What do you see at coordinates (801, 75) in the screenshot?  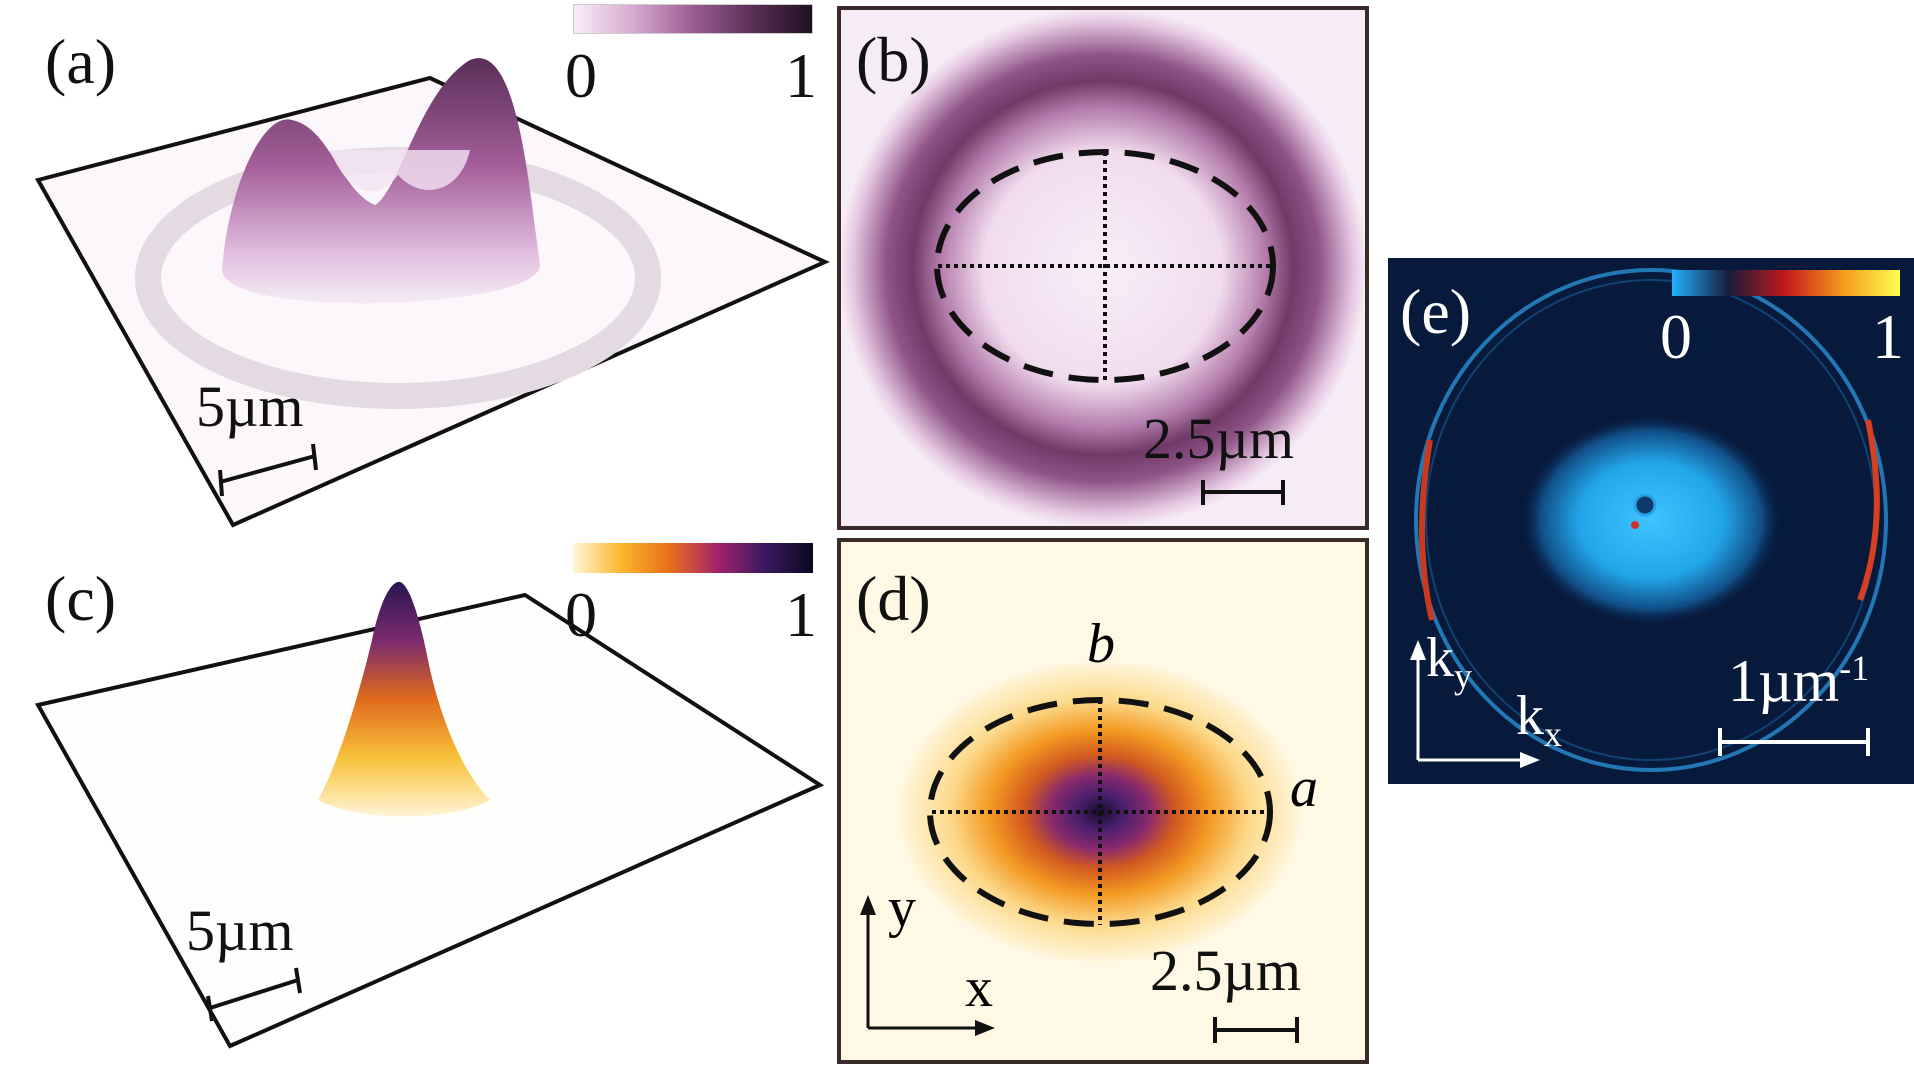 I see `colorbar-a-max: 1` at bounding box center [801, 75].